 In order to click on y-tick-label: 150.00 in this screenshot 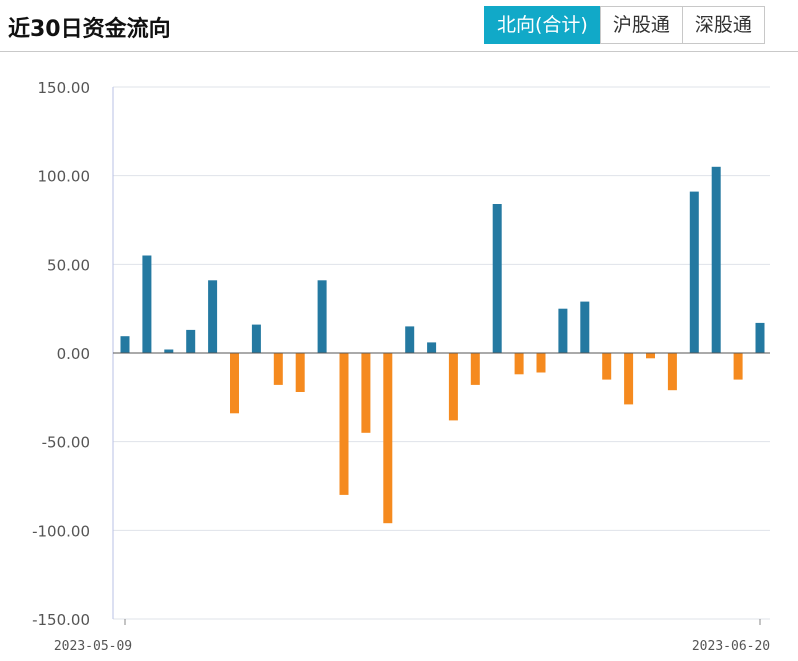, I will do `click(64, 88)`.